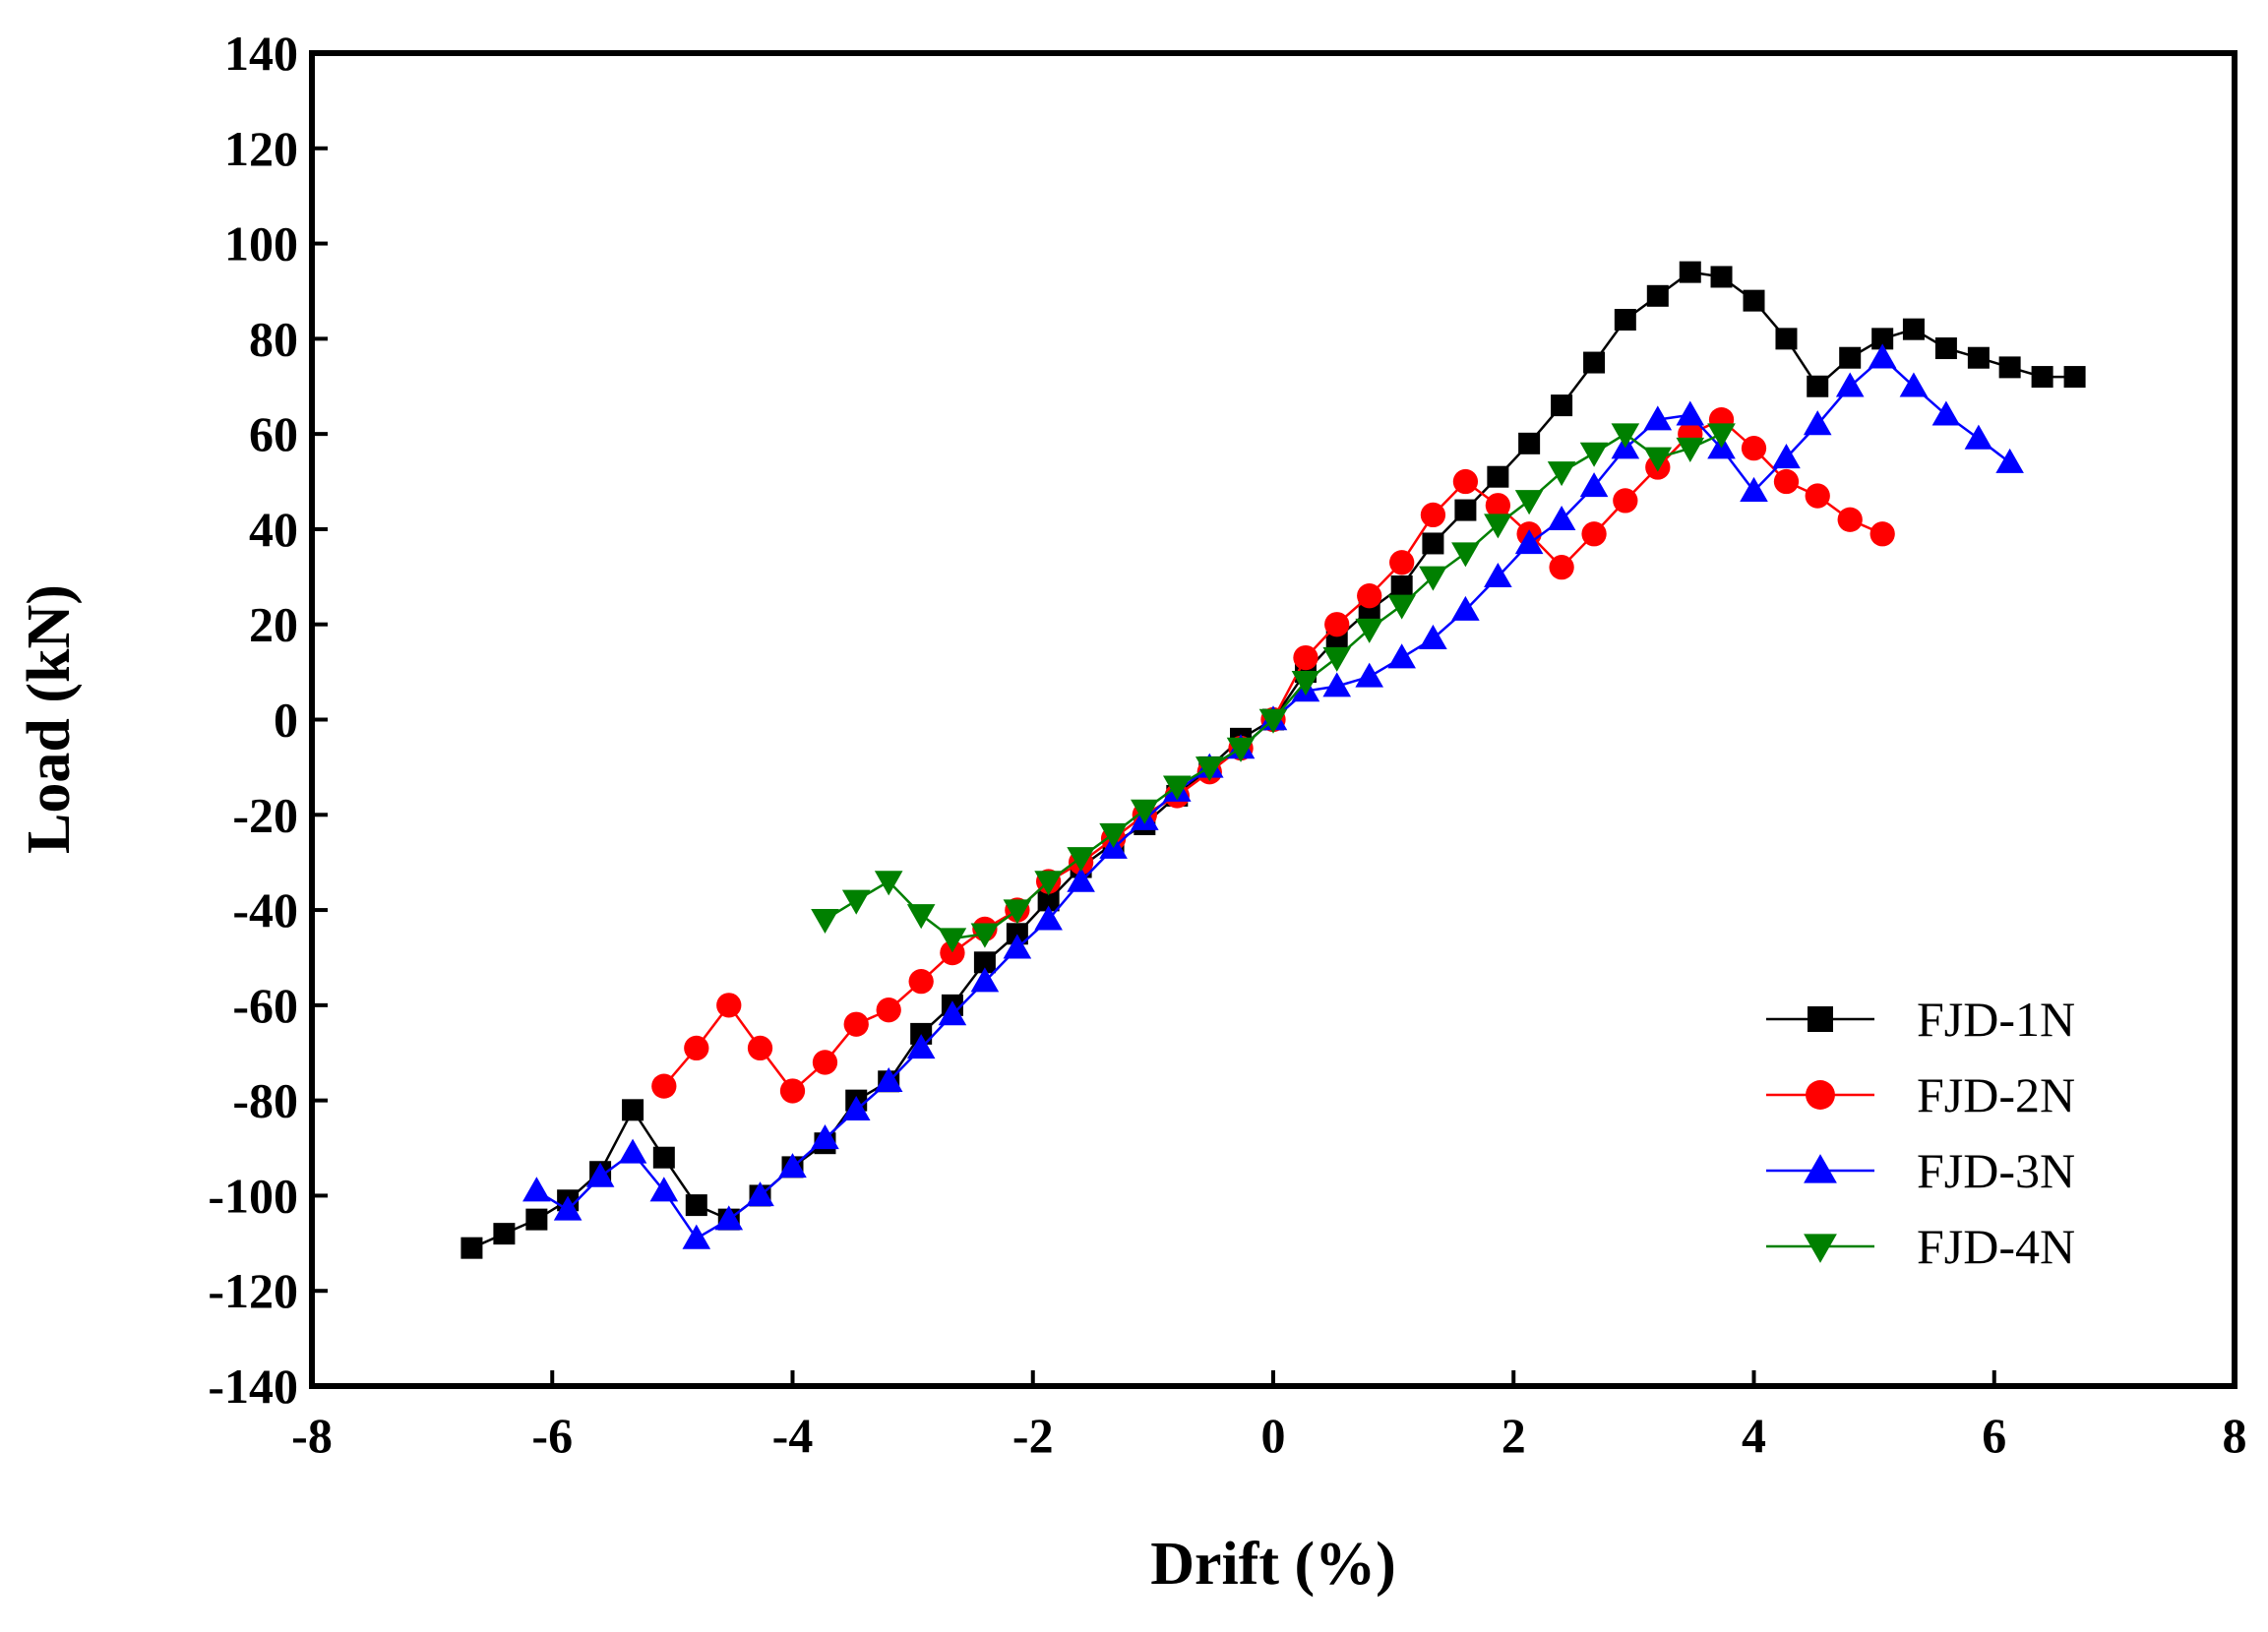 Image resolution: width=2268 pixels, height=1632 pixels. I want to click on y-tick-label: -40, so click(265, 909).